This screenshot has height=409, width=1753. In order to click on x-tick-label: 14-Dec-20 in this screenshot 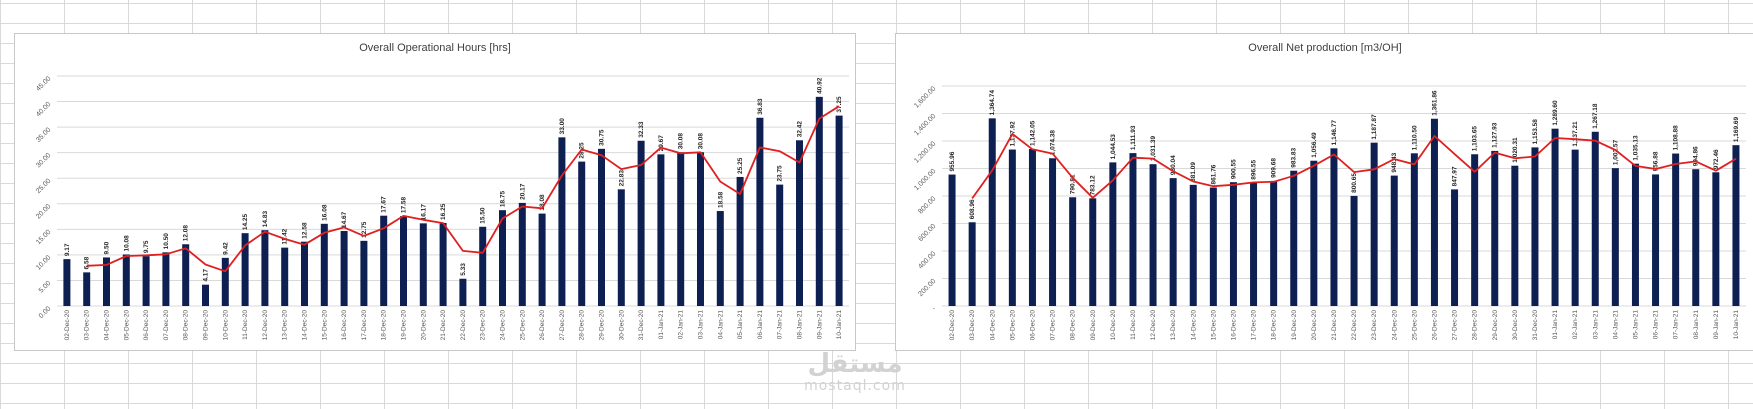, I will do `click(1193, 325)`.